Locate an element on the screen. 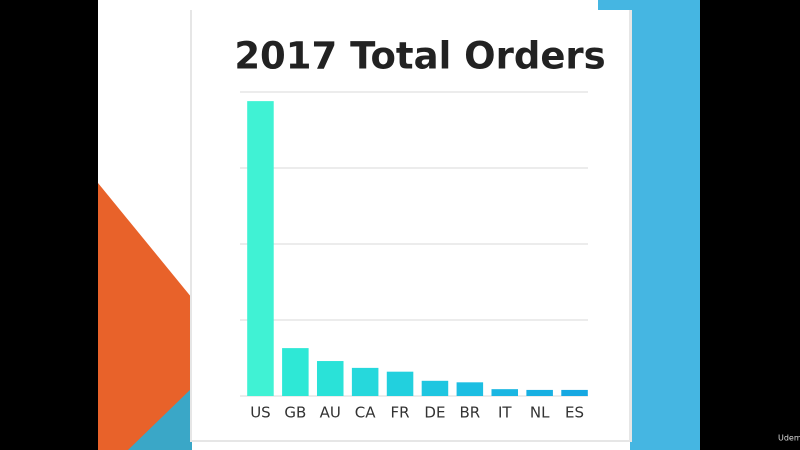  x-tick-label: AU is located at coordinates (330, 413).